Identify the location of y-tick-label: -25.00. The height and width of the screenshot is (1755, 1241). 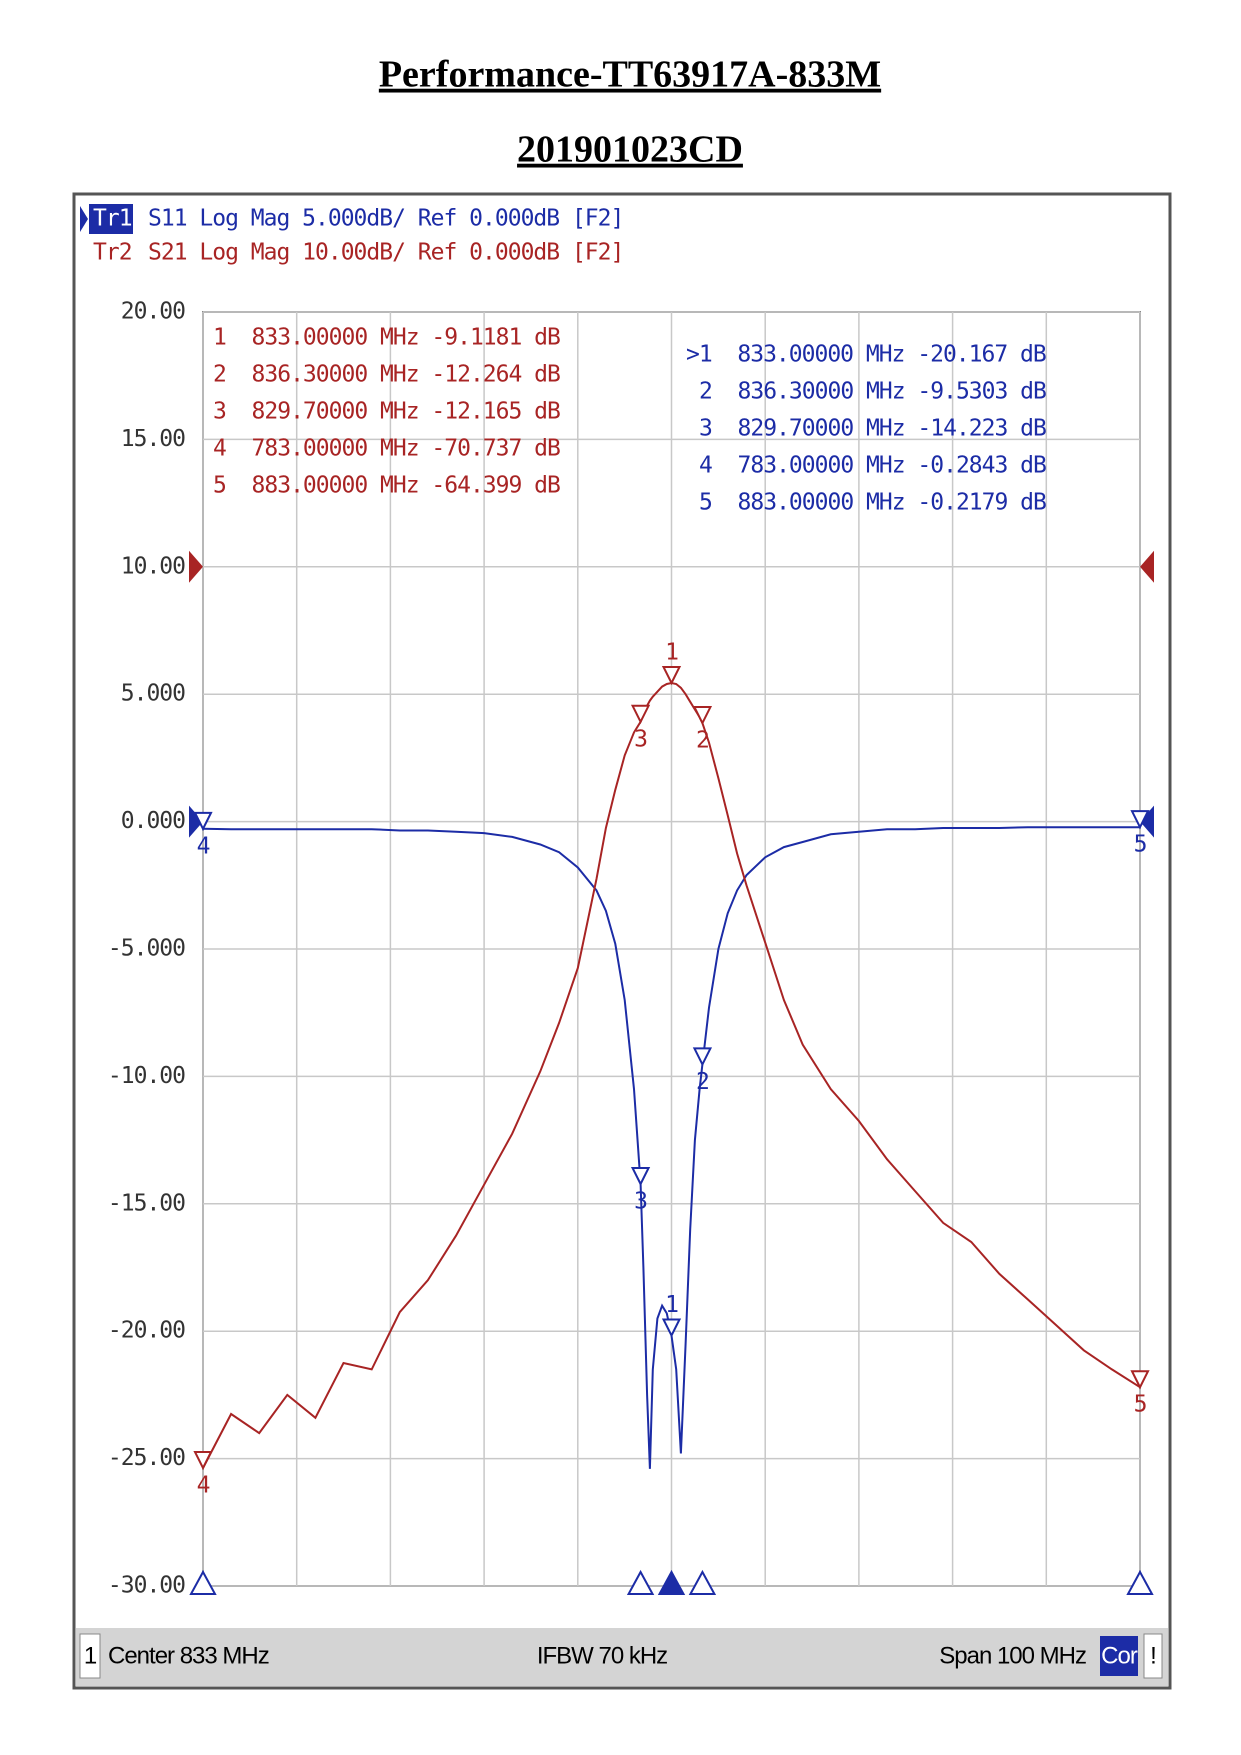
(146, 1458).